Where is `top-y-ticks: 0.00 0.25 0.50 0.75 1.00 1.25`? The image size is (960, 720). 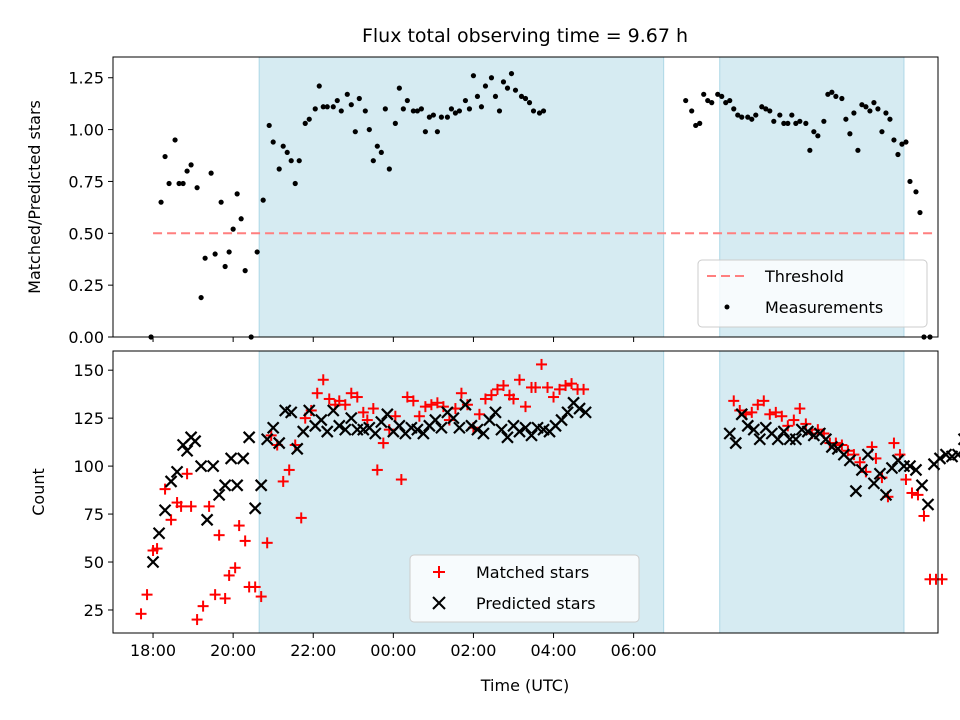 top-y-ticks: 0.00 0.25 0.50 0.75 1.00 1.25 is located at coordinates (90, 208).